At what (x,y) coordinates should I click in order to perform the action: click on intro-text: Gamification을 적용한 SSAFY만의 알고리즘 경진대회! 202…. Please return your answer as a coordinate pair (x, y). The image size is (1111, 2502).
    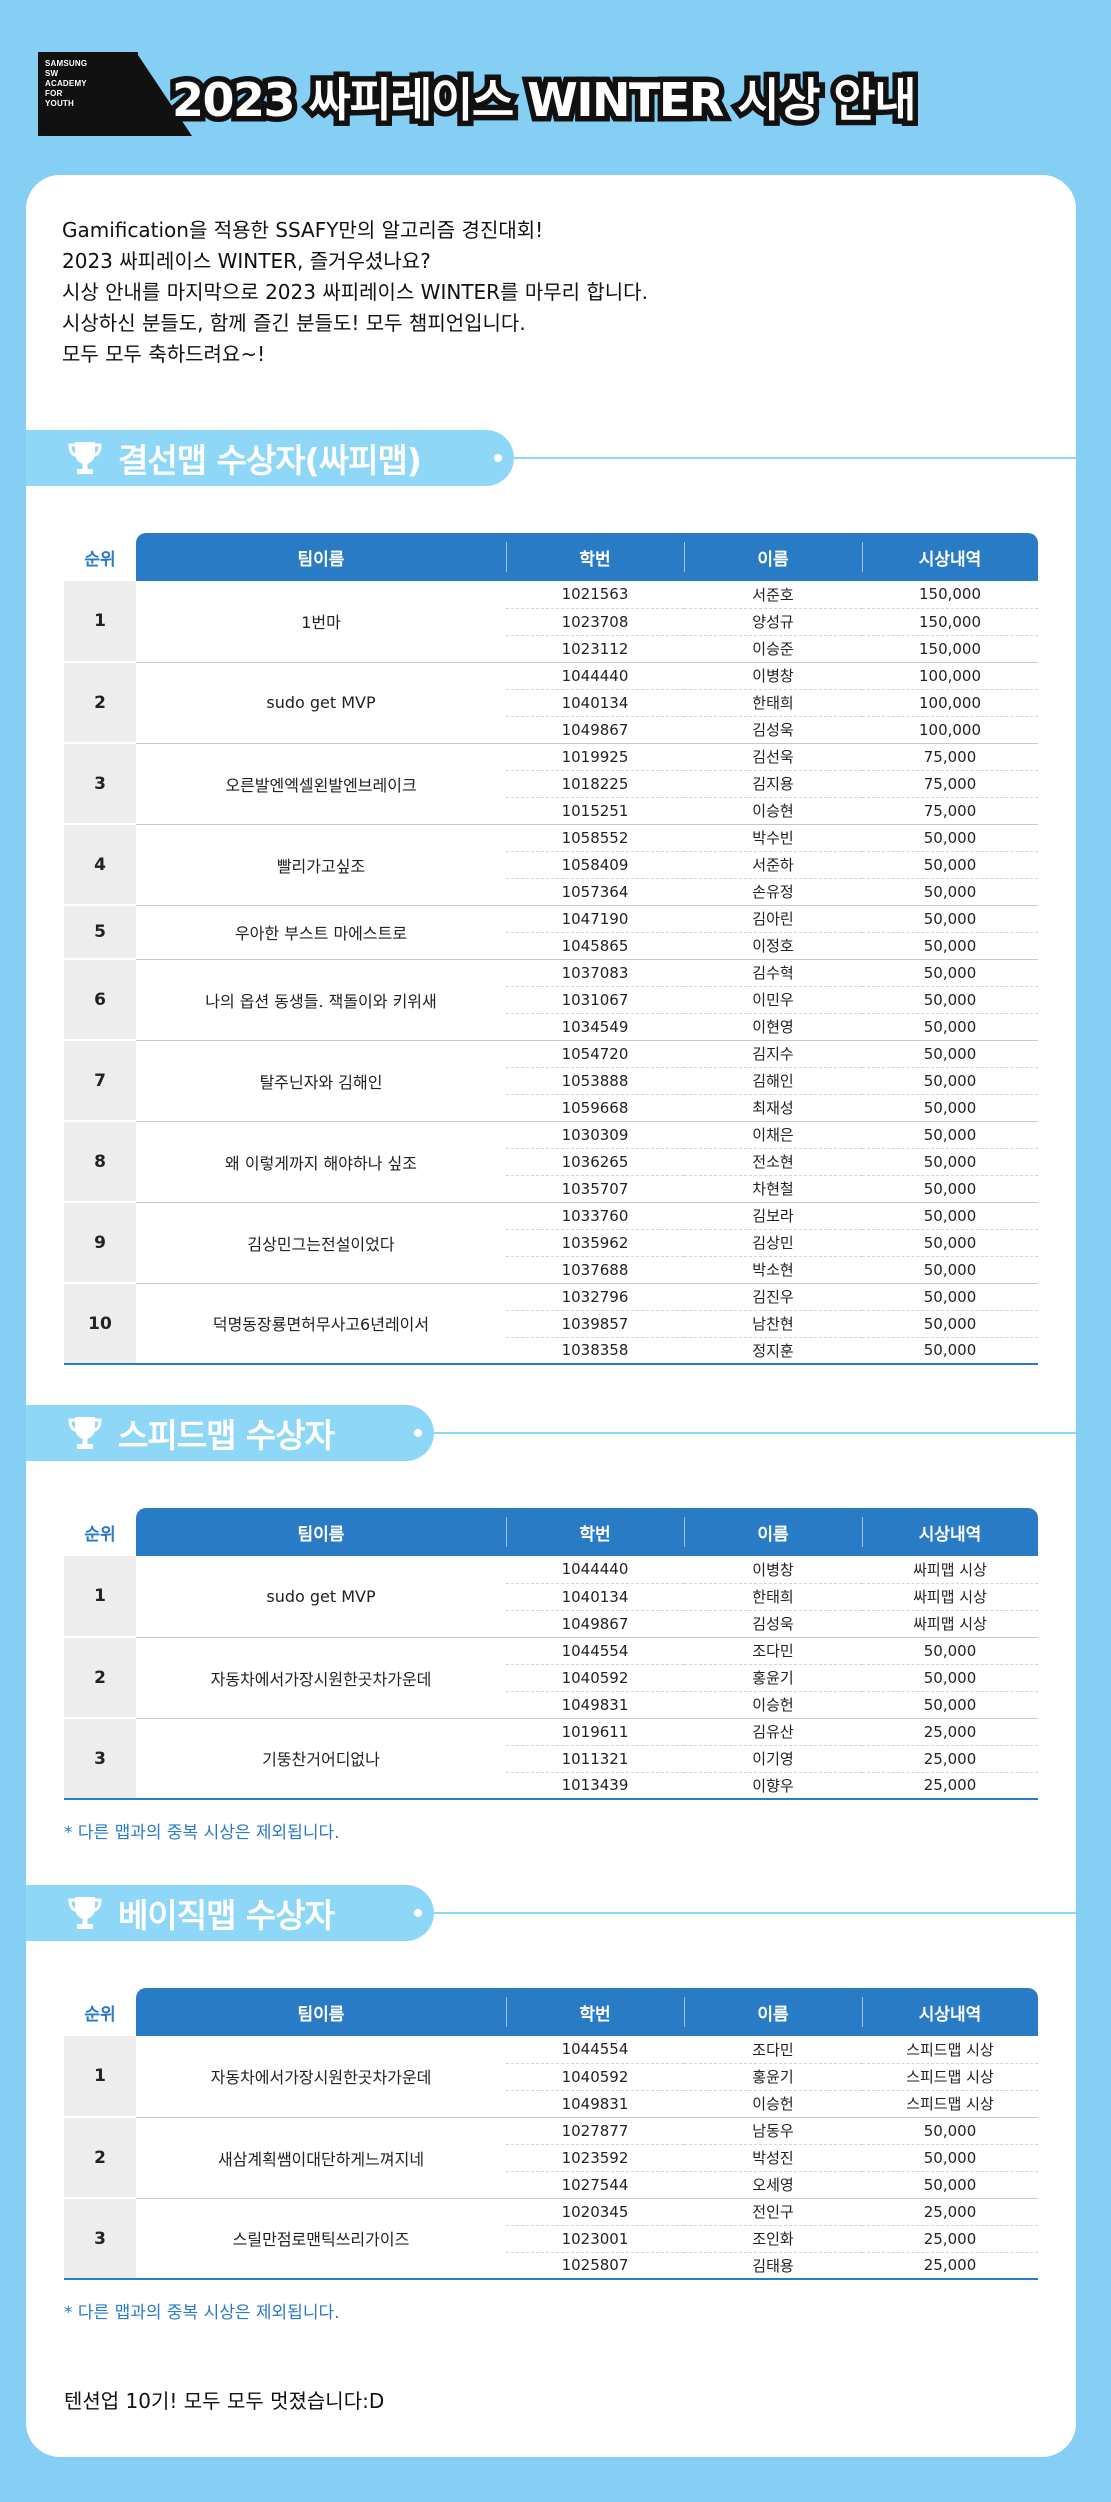
    Looking at the image, I should click on (355, 292).